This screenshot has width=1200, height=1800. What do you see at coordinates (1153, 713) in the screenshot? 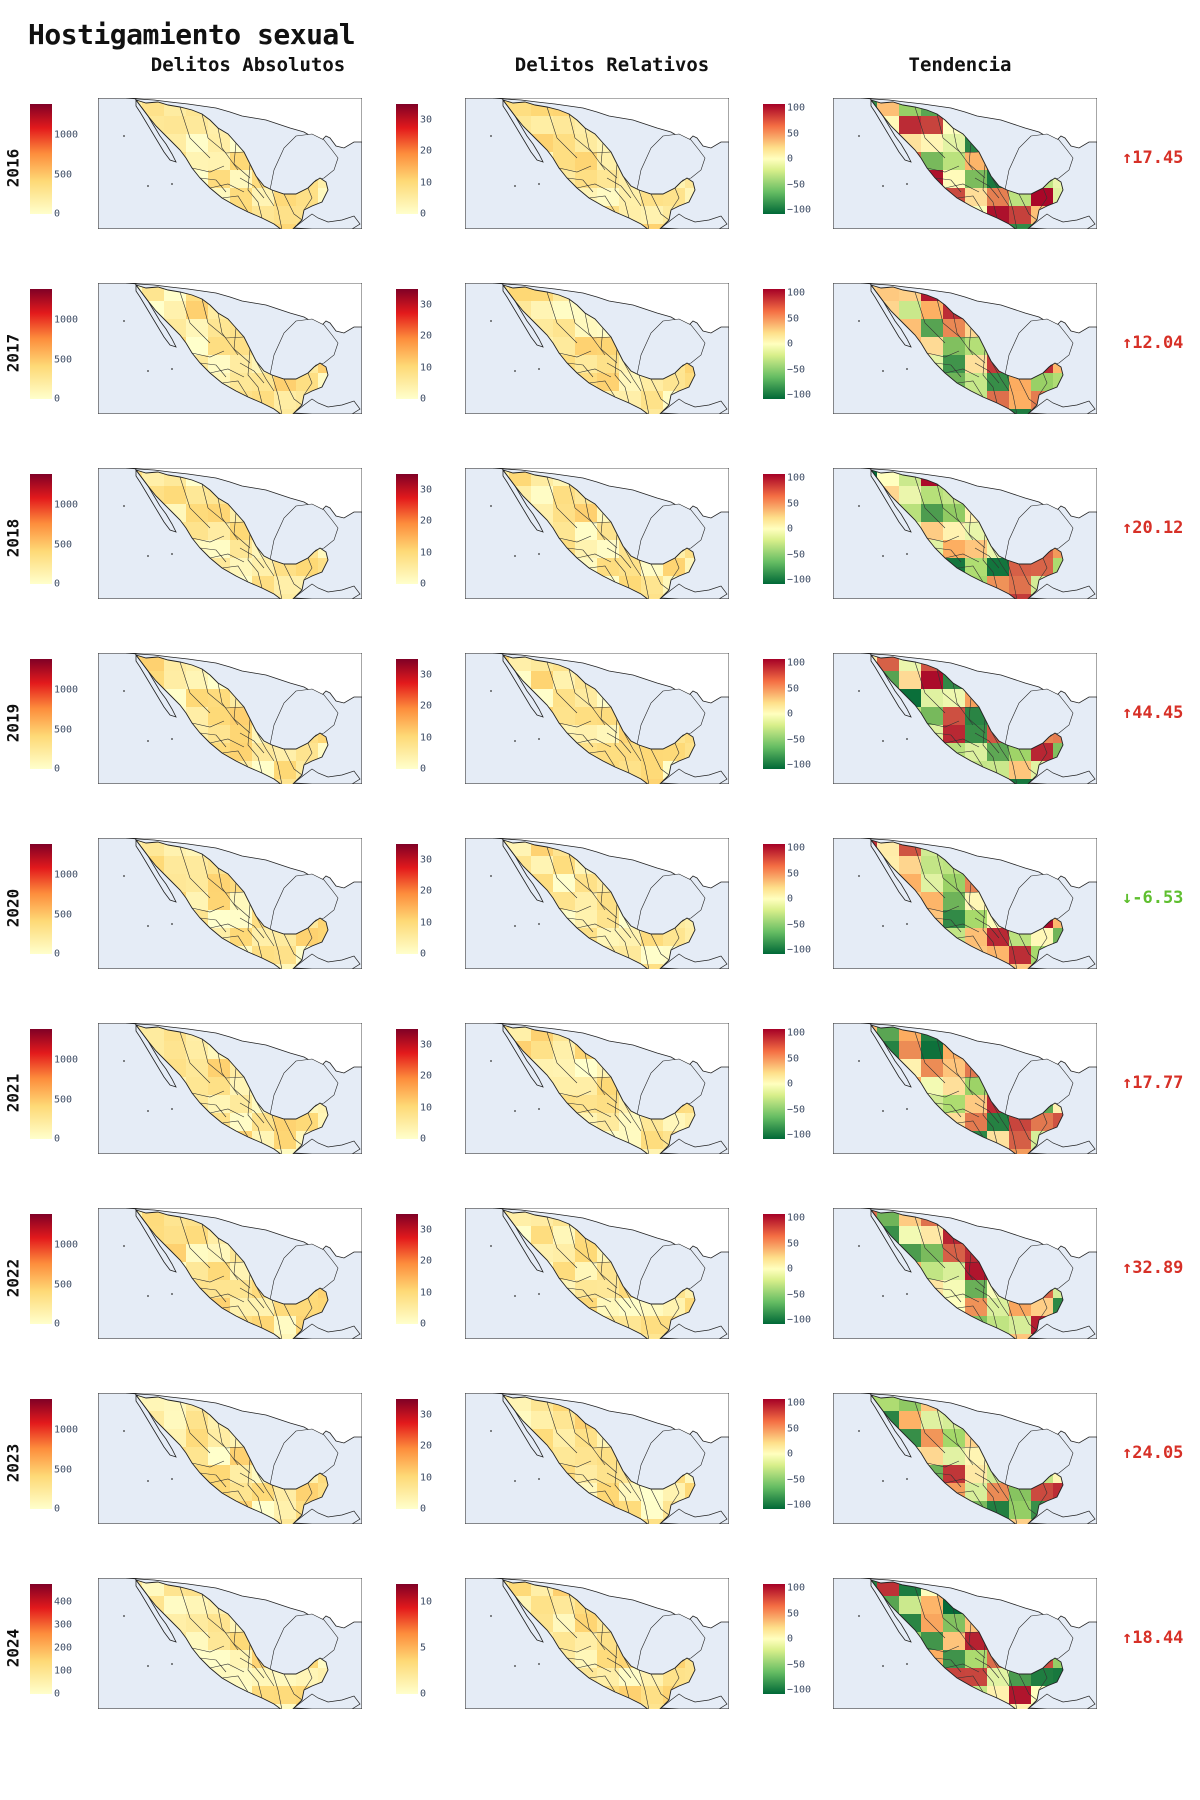
I see `trend-value: ↑44.45` at bounding box center [1153, 713].